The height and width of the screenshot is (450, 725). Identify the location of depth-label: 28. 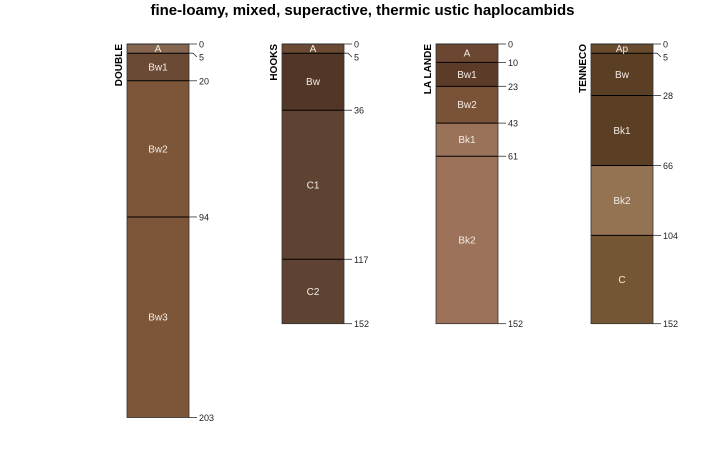
(668, 96).